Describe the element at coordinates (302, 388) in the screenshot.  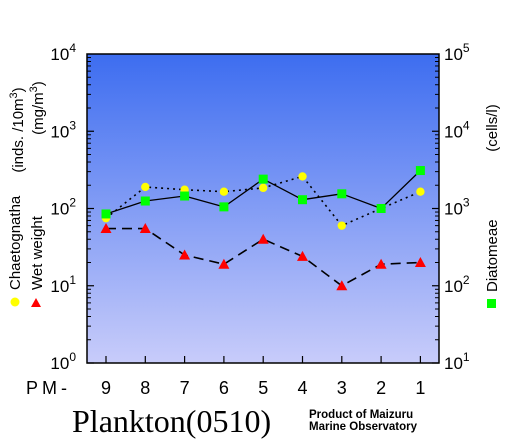
I see `x-tick-label: 4` at that location.